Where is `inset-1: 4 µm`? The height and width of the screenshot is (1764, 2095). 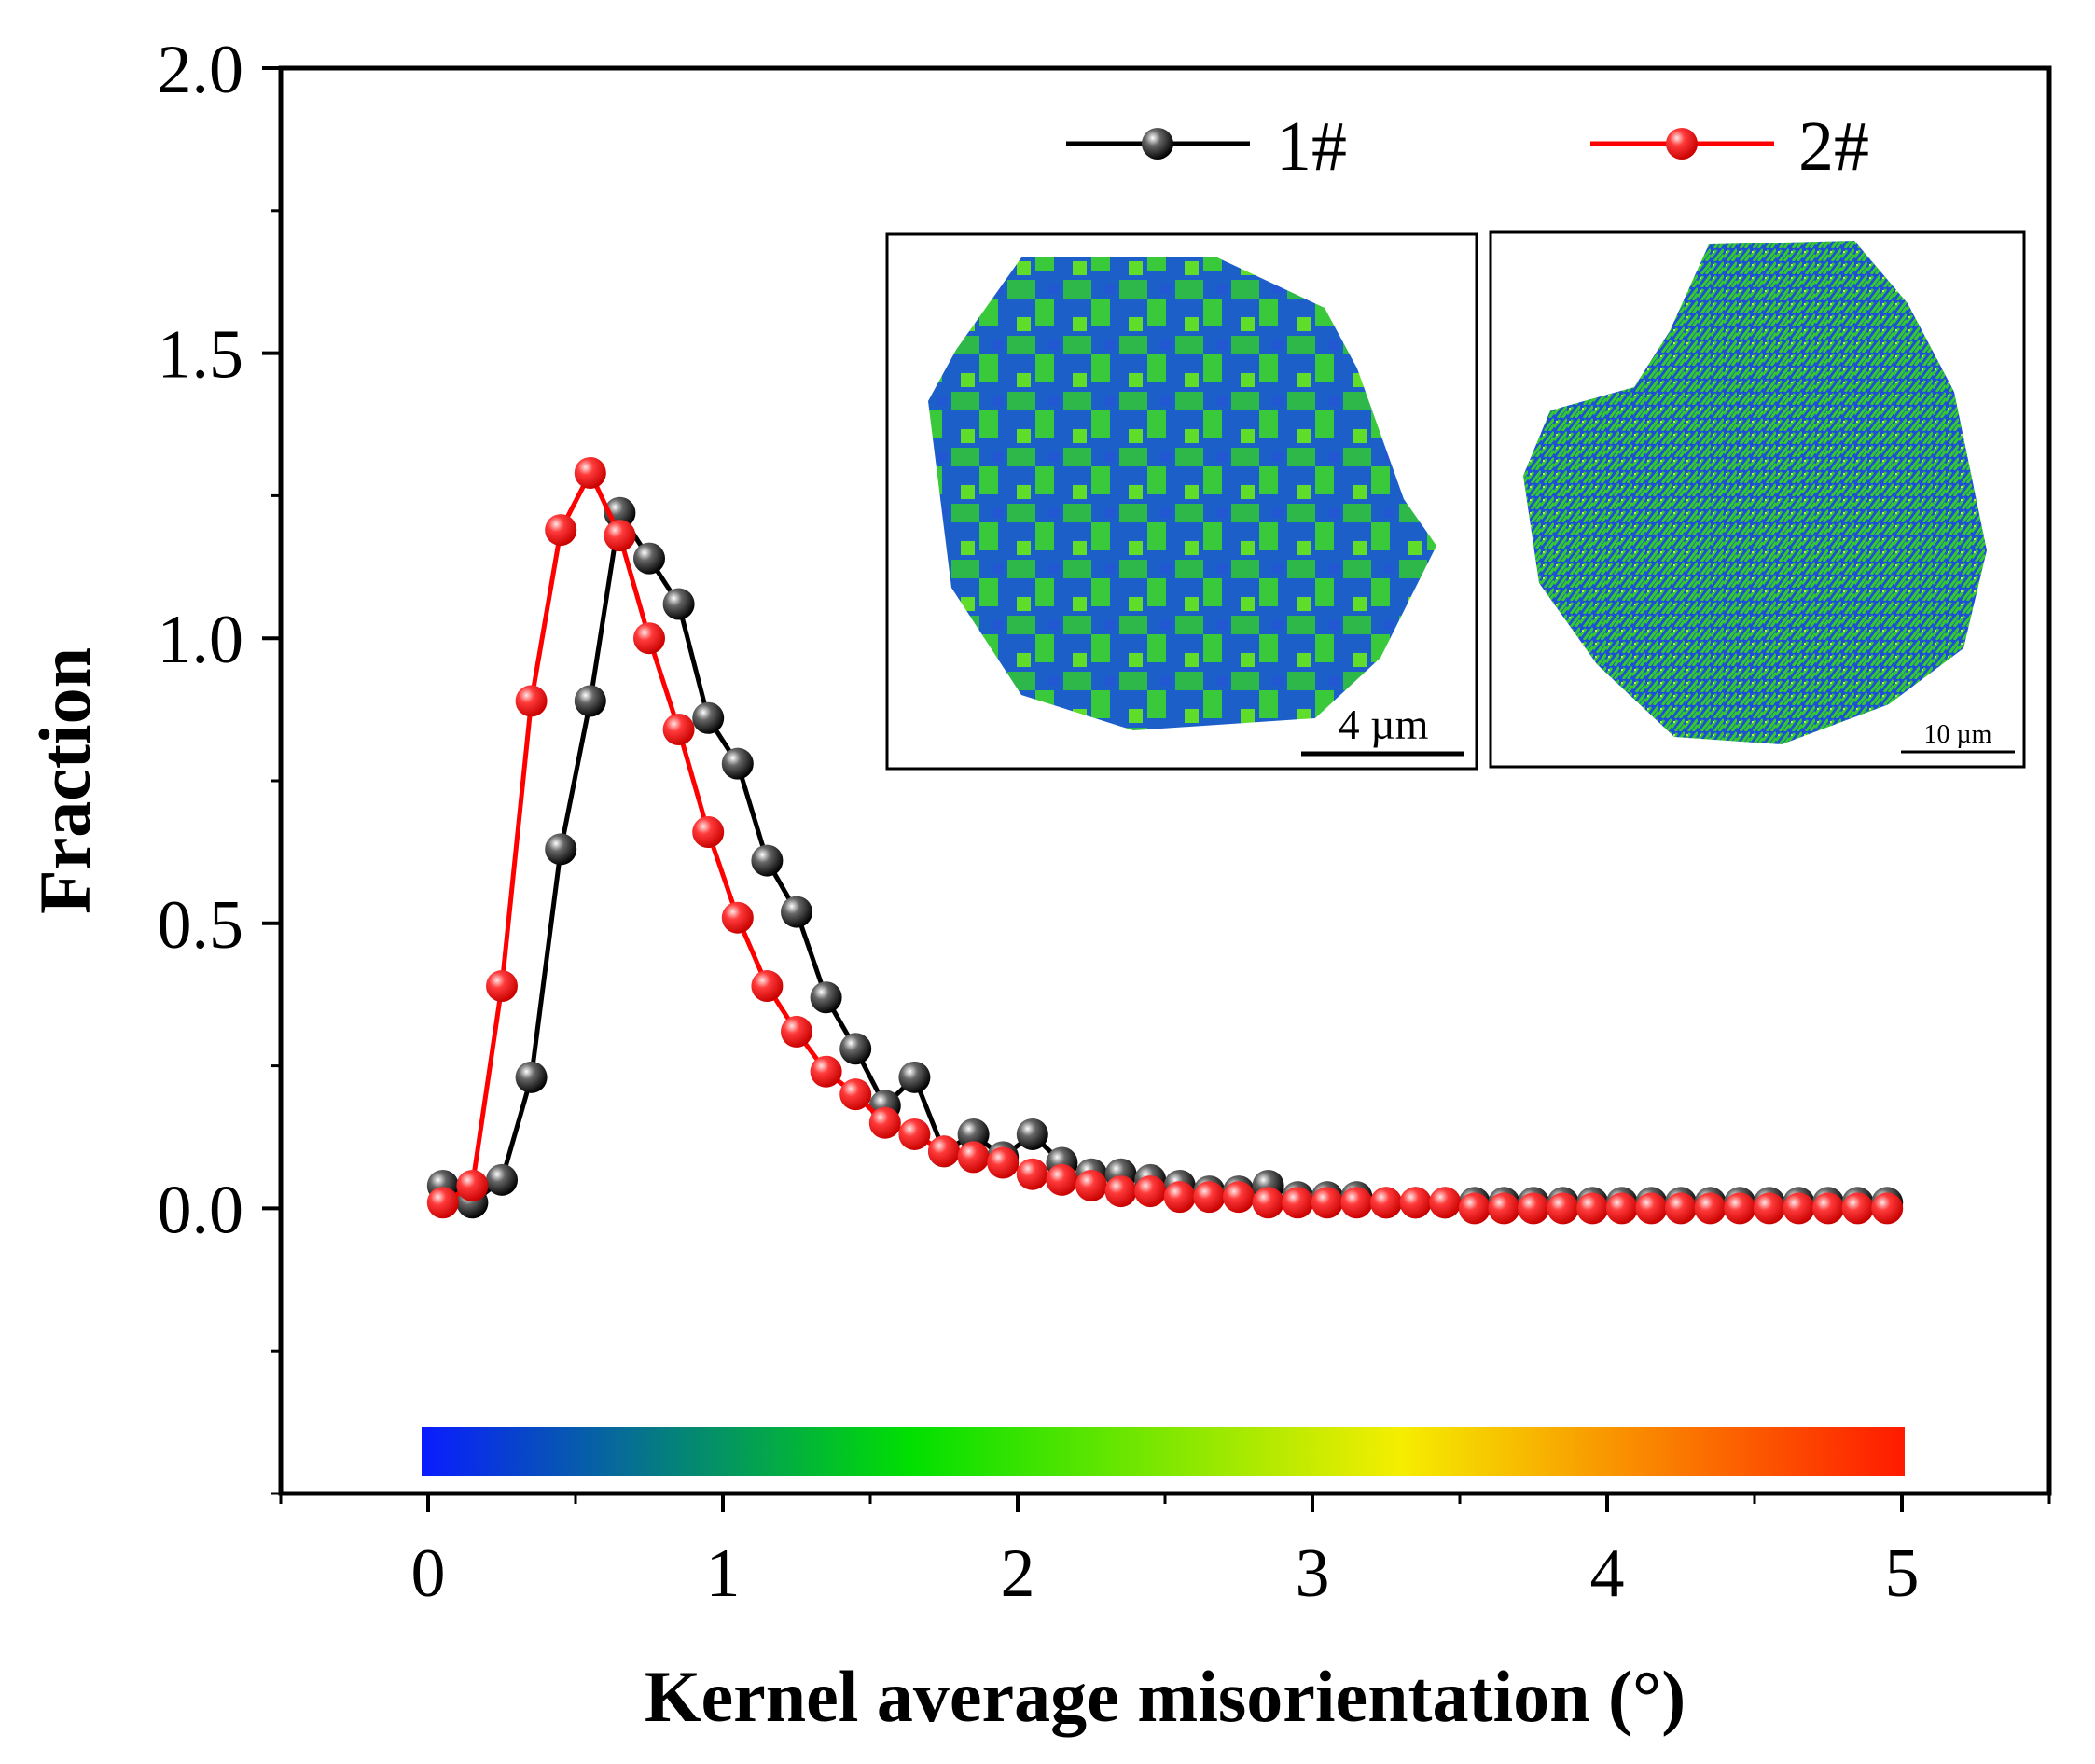
inset-1: 4 µm is located at coordinates (1181, 501).